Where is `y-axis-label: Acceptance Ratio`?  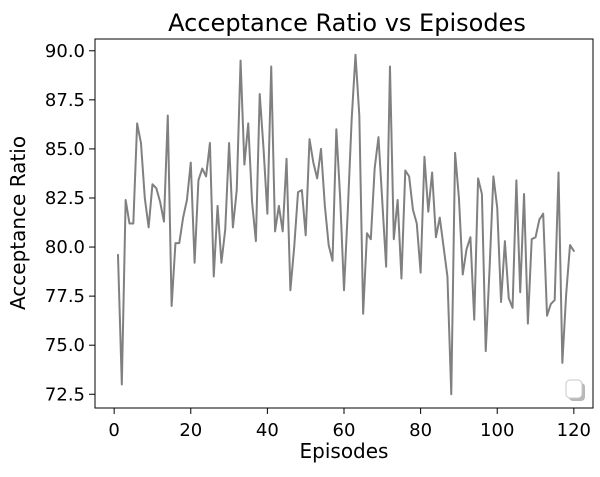
y-axis-label: Acceptance Ratio is located at coordinates (18, 223).